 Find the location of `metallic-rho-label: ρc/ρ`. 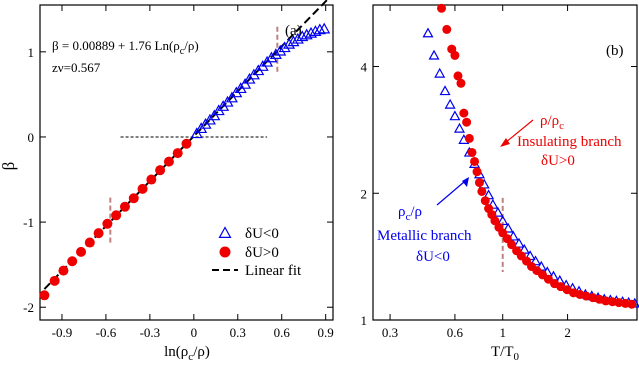

metallic-rho-label: ρc/ρ is located at coordinates (410, 213).